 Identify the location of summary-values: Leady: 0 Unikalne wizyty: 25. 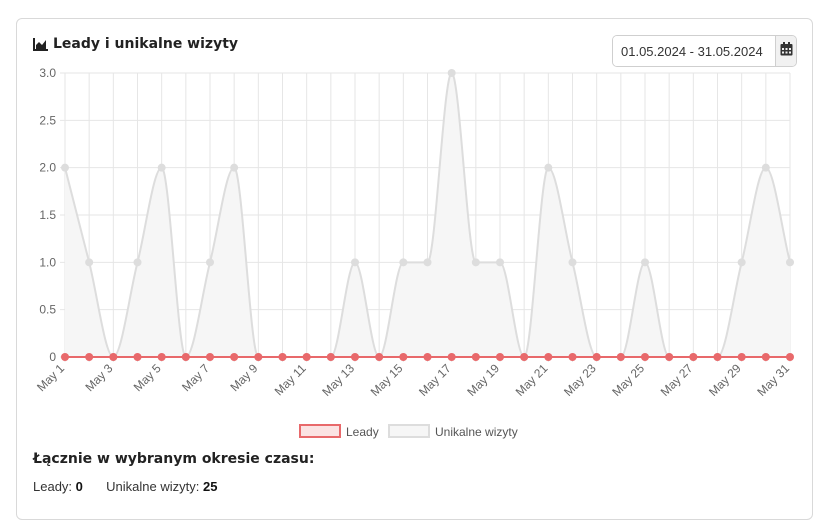
(125, 486).